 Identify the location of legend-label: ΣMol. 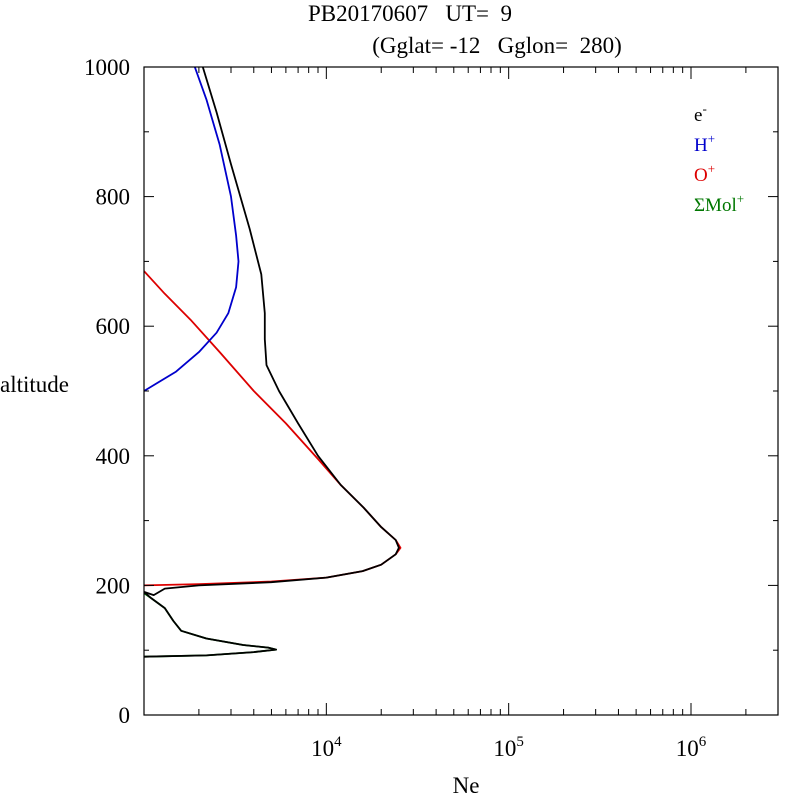
(715, 205).